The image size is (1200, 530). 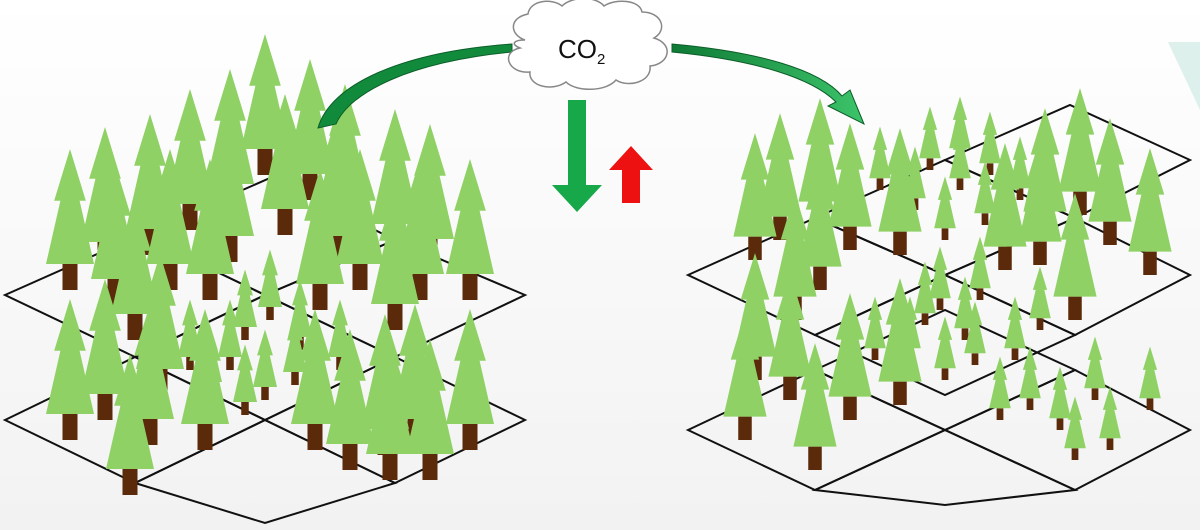 I want to click on arrow-up-icon, so click(x=631, y=174).